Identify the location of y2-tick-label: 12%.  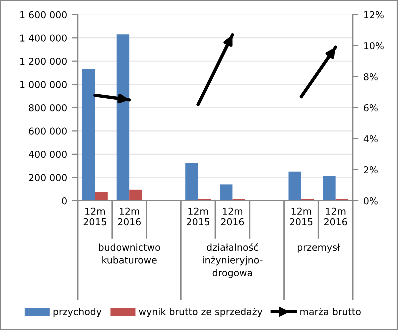
(374, 15).